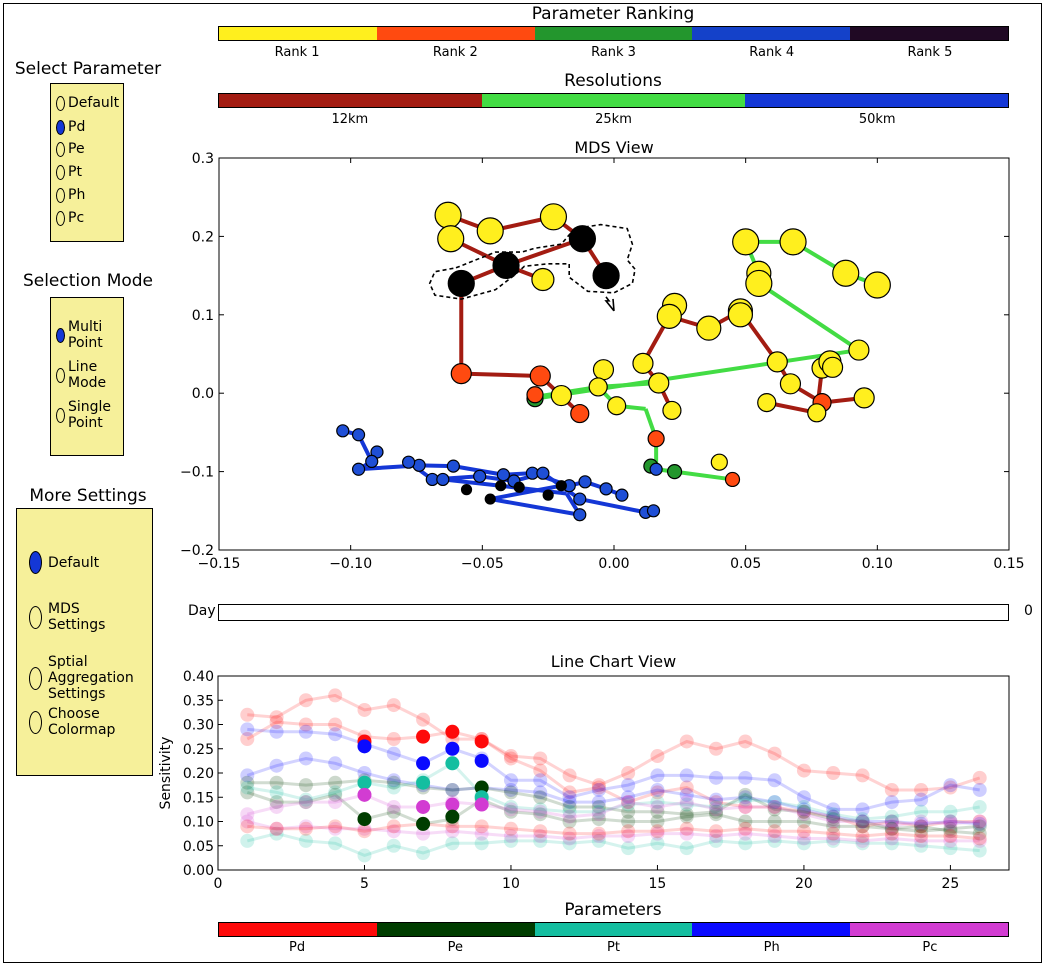 The width and height of the screenshot is (1047, 968). I want to click on resolutions-labels: 12km 25km 50km, so click(613, 119).